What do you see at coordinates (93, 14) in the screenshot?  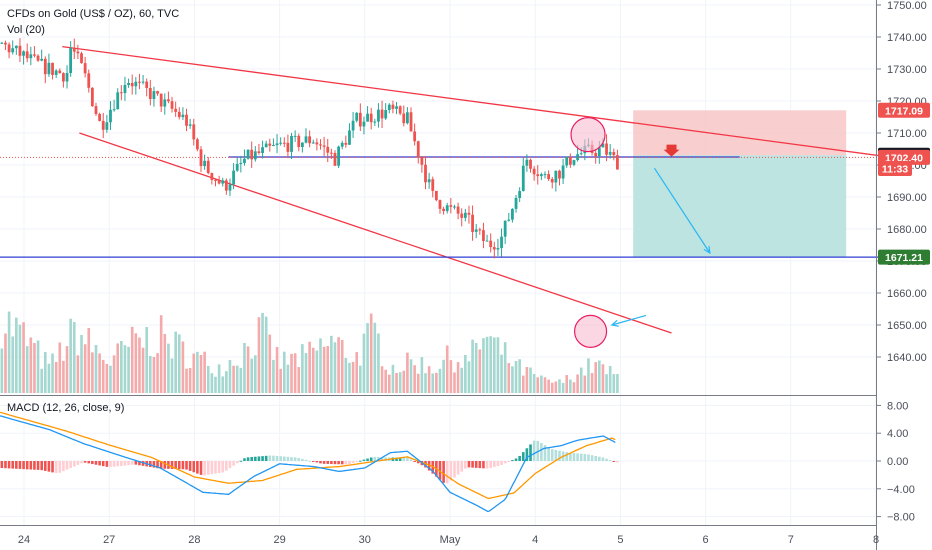 I see `chart-title: CFDs on Gold (US$ / OZ), 60, TVC` at bounding box center [93, 14].